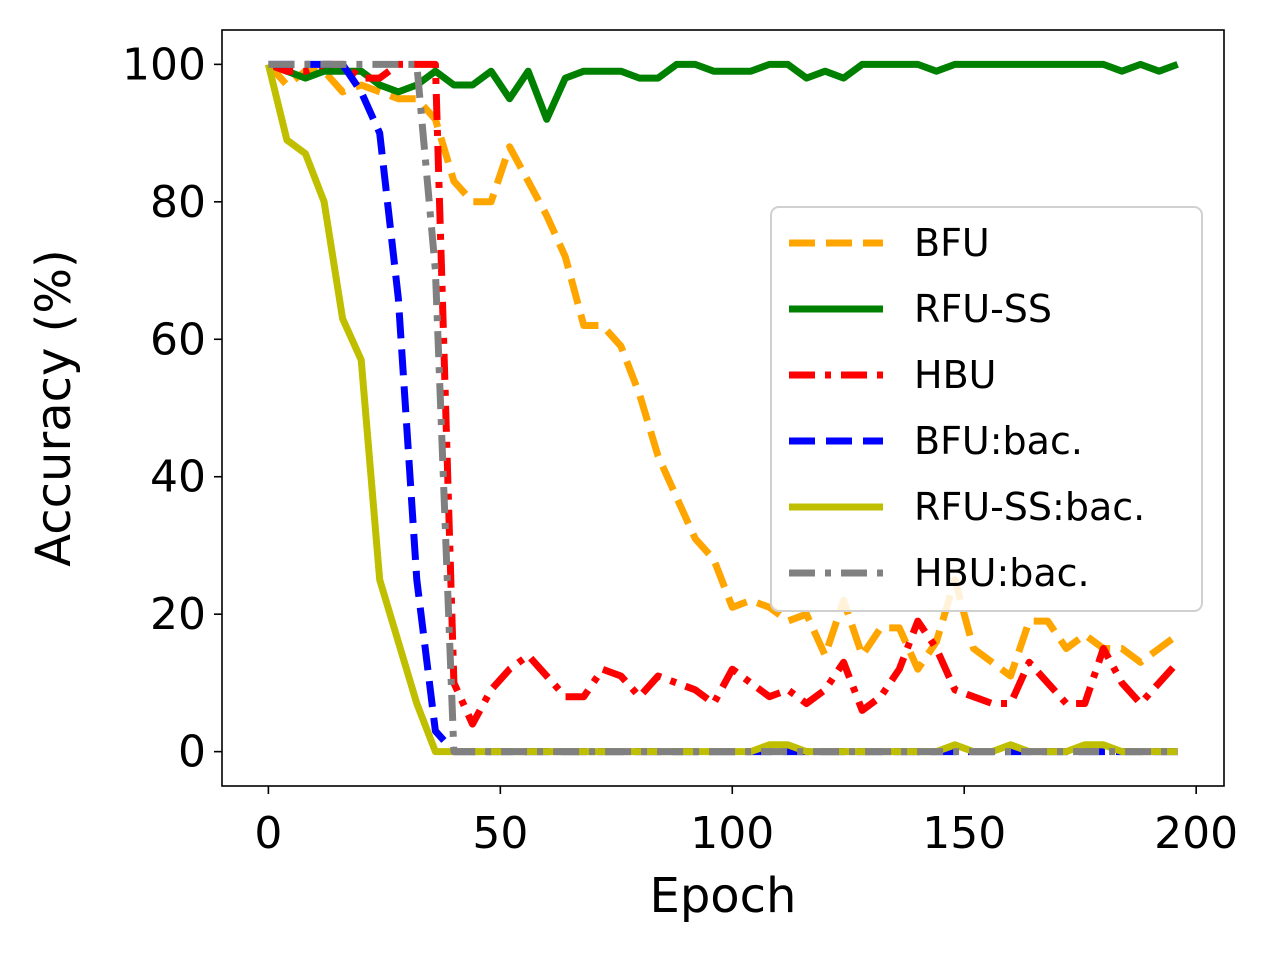 This screenshot has width=1280, height=960. I want to click on legend-label-bfu-bac: BFU:bac., so click(998, 441).